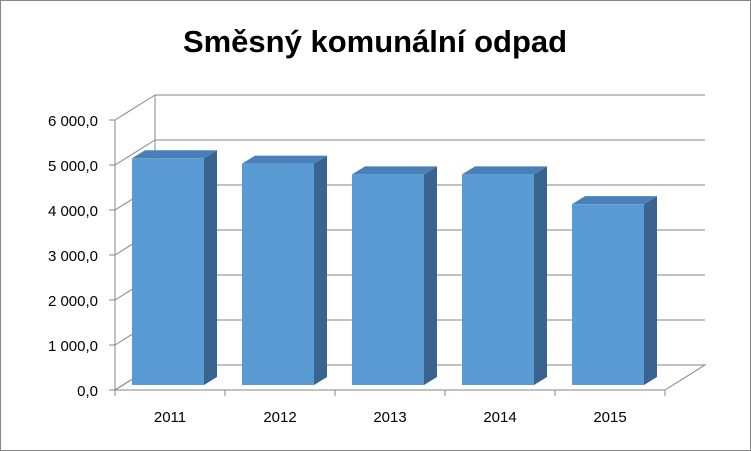 The height and width of the screenshot is (451, 751). What do you see at coordinates (73, 256) in the screenshot?
I see `y-tick-label: 3 000,0` at bounding box center [73, 256].